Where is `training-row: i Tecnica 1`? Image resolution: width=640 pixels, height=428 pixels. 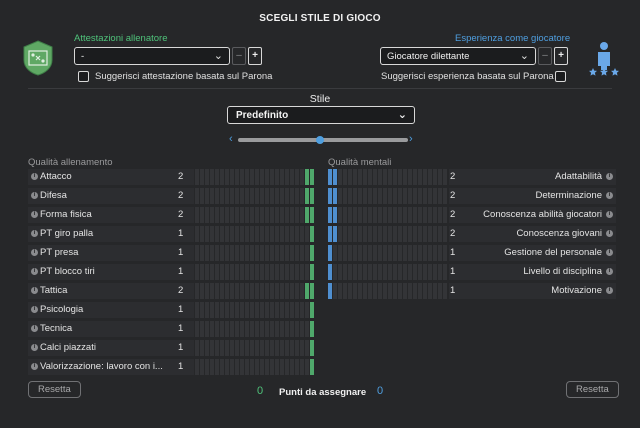
training-row: i Tecnica 1 is located at coordinates (171, 329).